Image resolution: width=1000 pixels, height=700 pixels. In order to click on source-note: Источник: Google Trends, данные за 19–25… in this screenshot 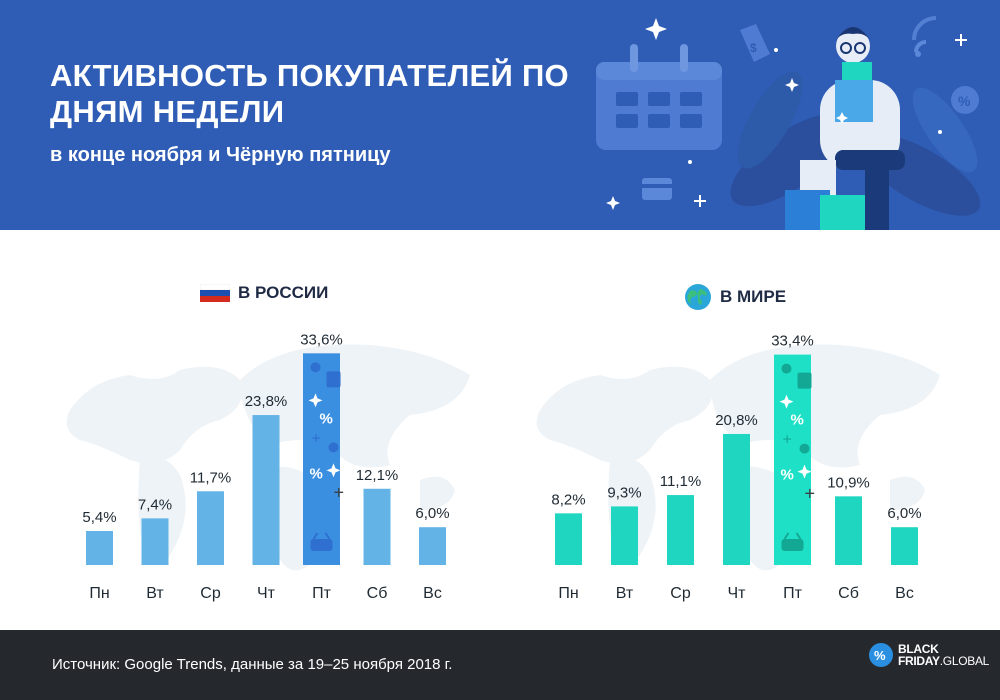, I will do `click(252, 664)`.